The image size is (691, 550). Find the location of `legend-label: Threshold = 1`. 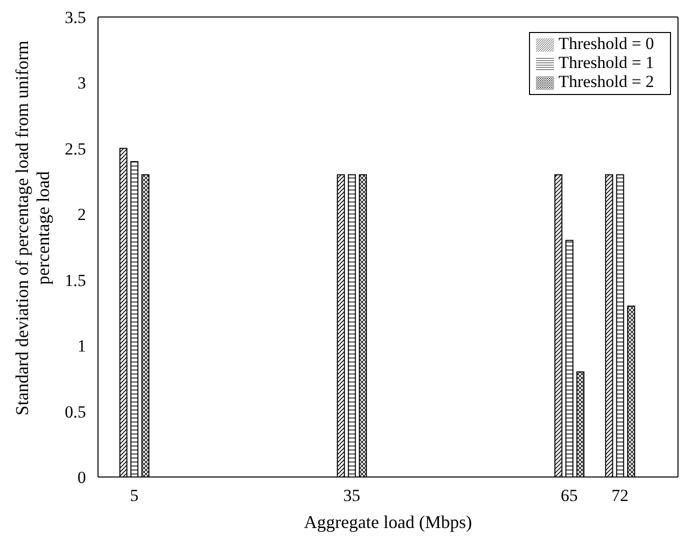

legend-label: Threshold = 1 is located at coordinates (606, 62).